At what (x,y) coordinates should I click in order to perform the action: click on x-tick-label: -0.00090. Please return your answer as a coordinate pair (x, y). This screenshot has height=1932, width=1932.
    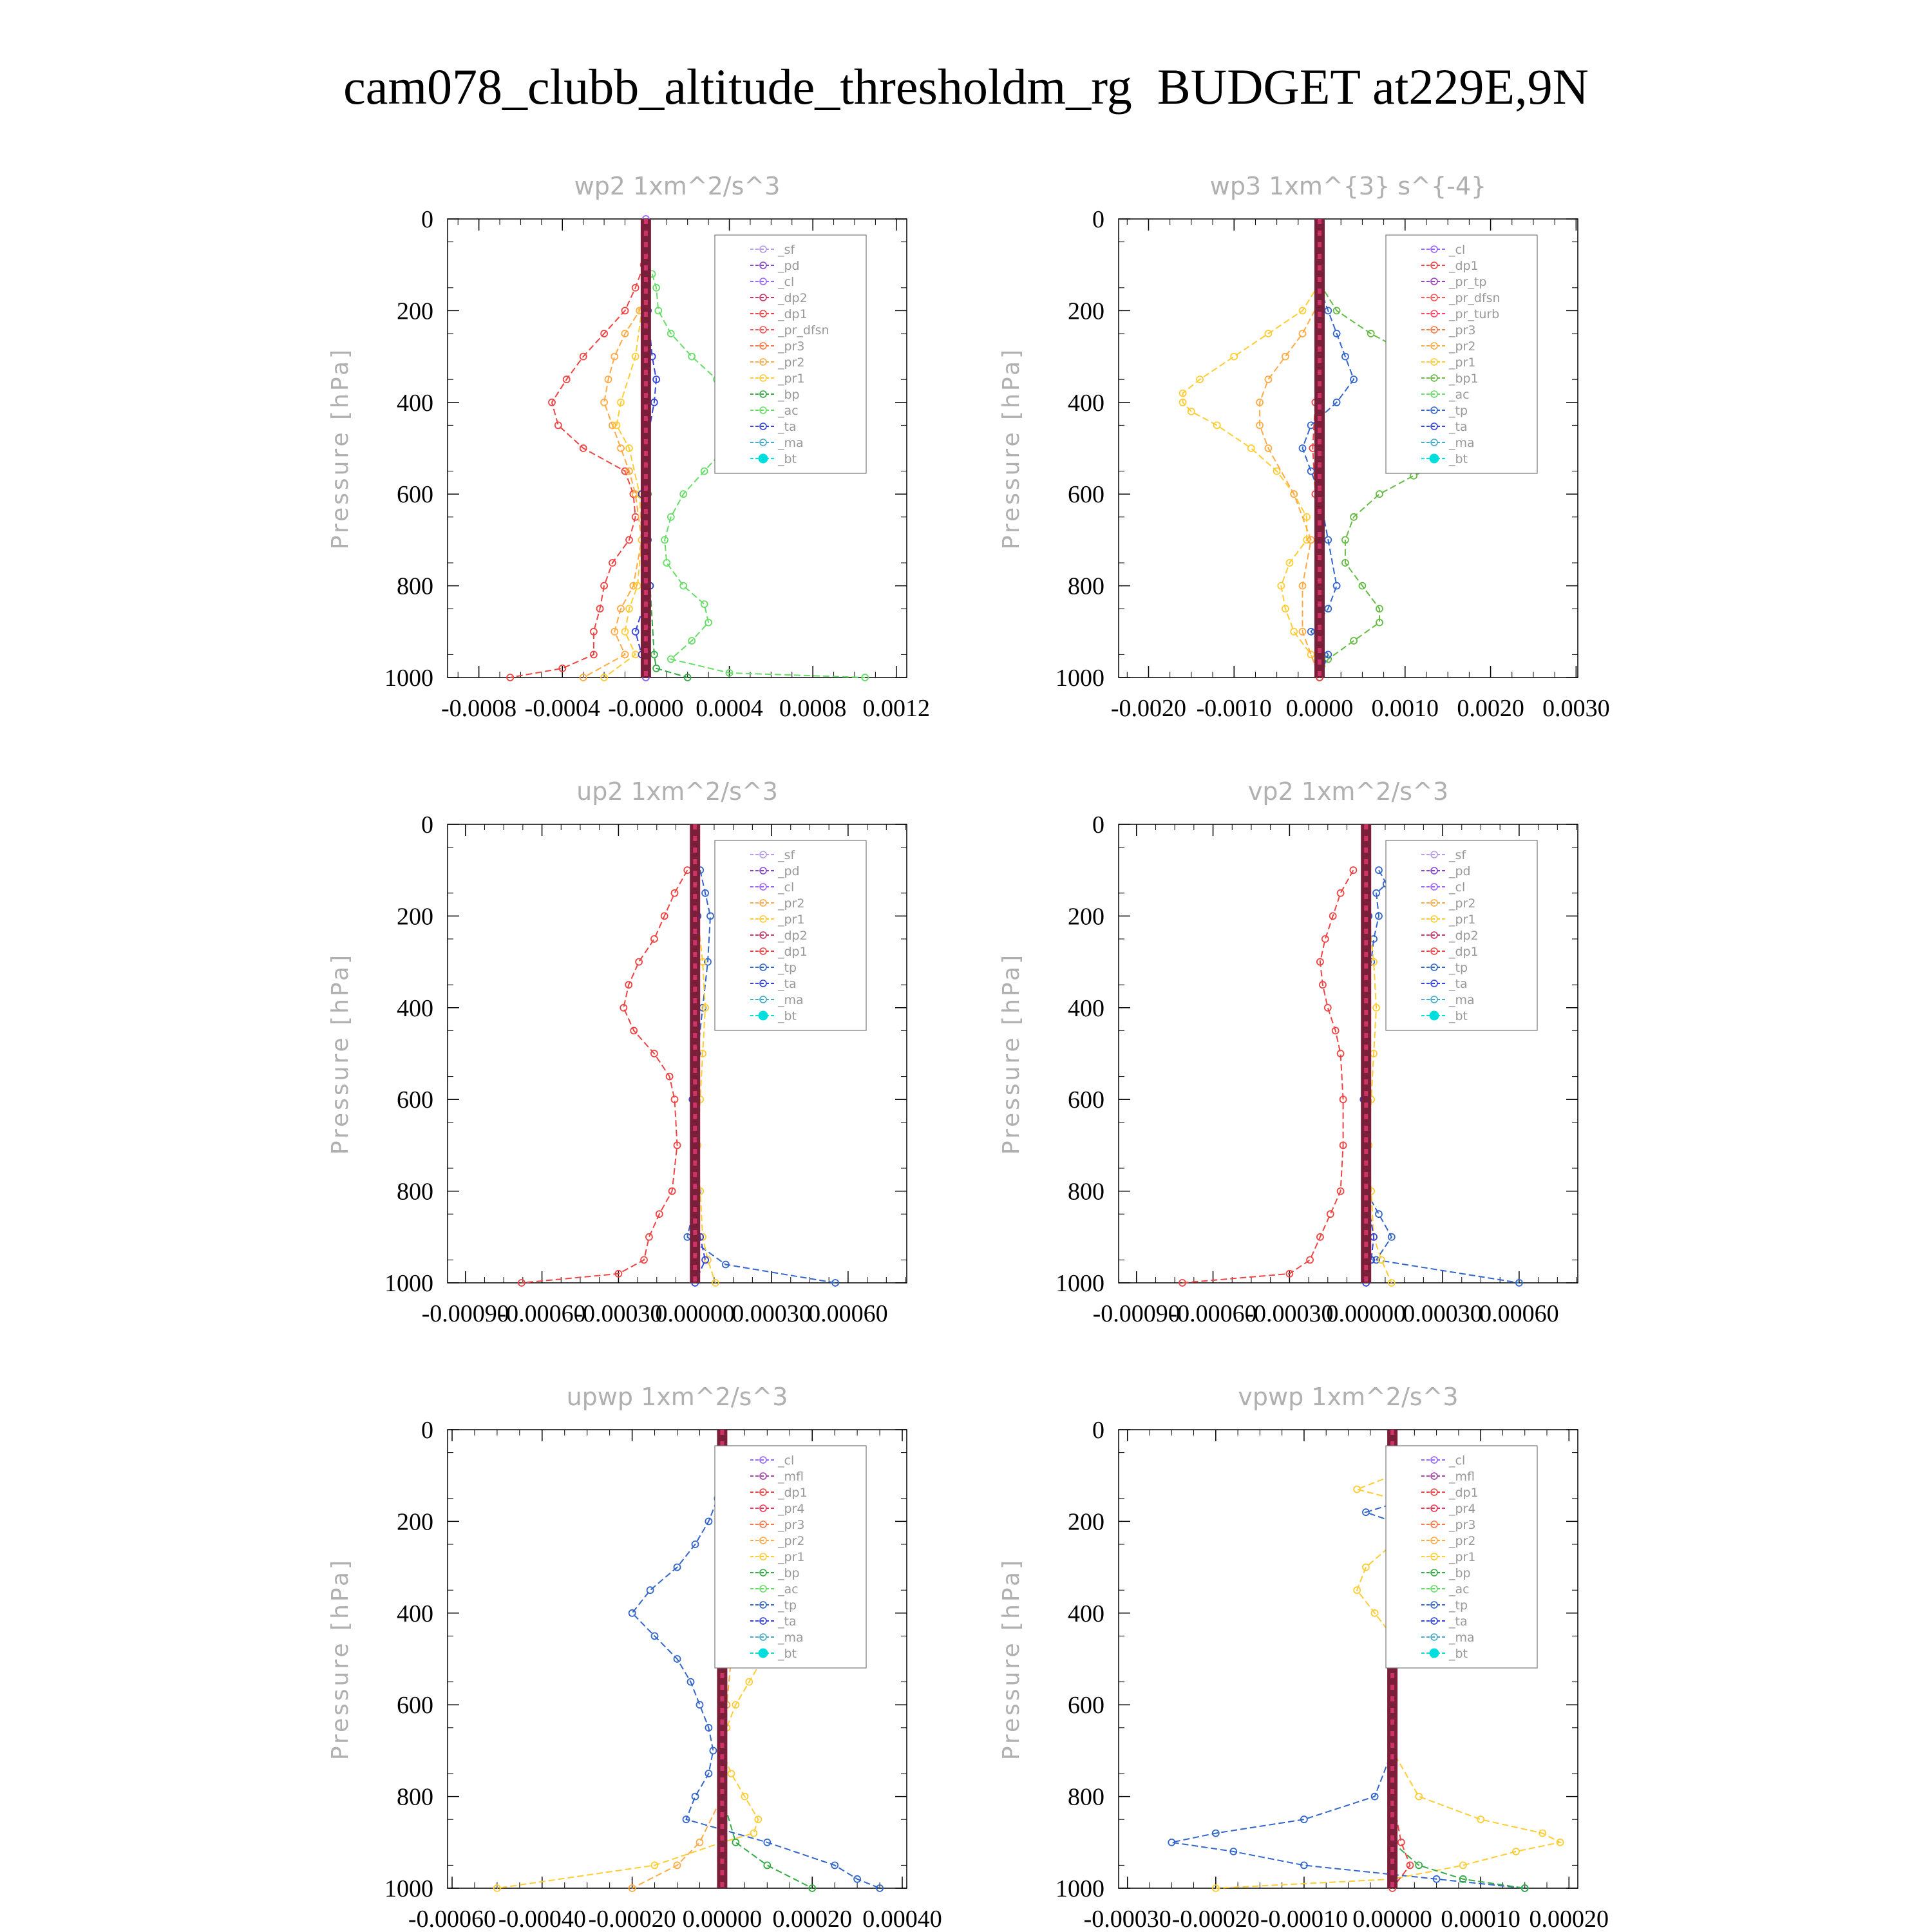
    Looking at the image, I should click on (1136, 1314).